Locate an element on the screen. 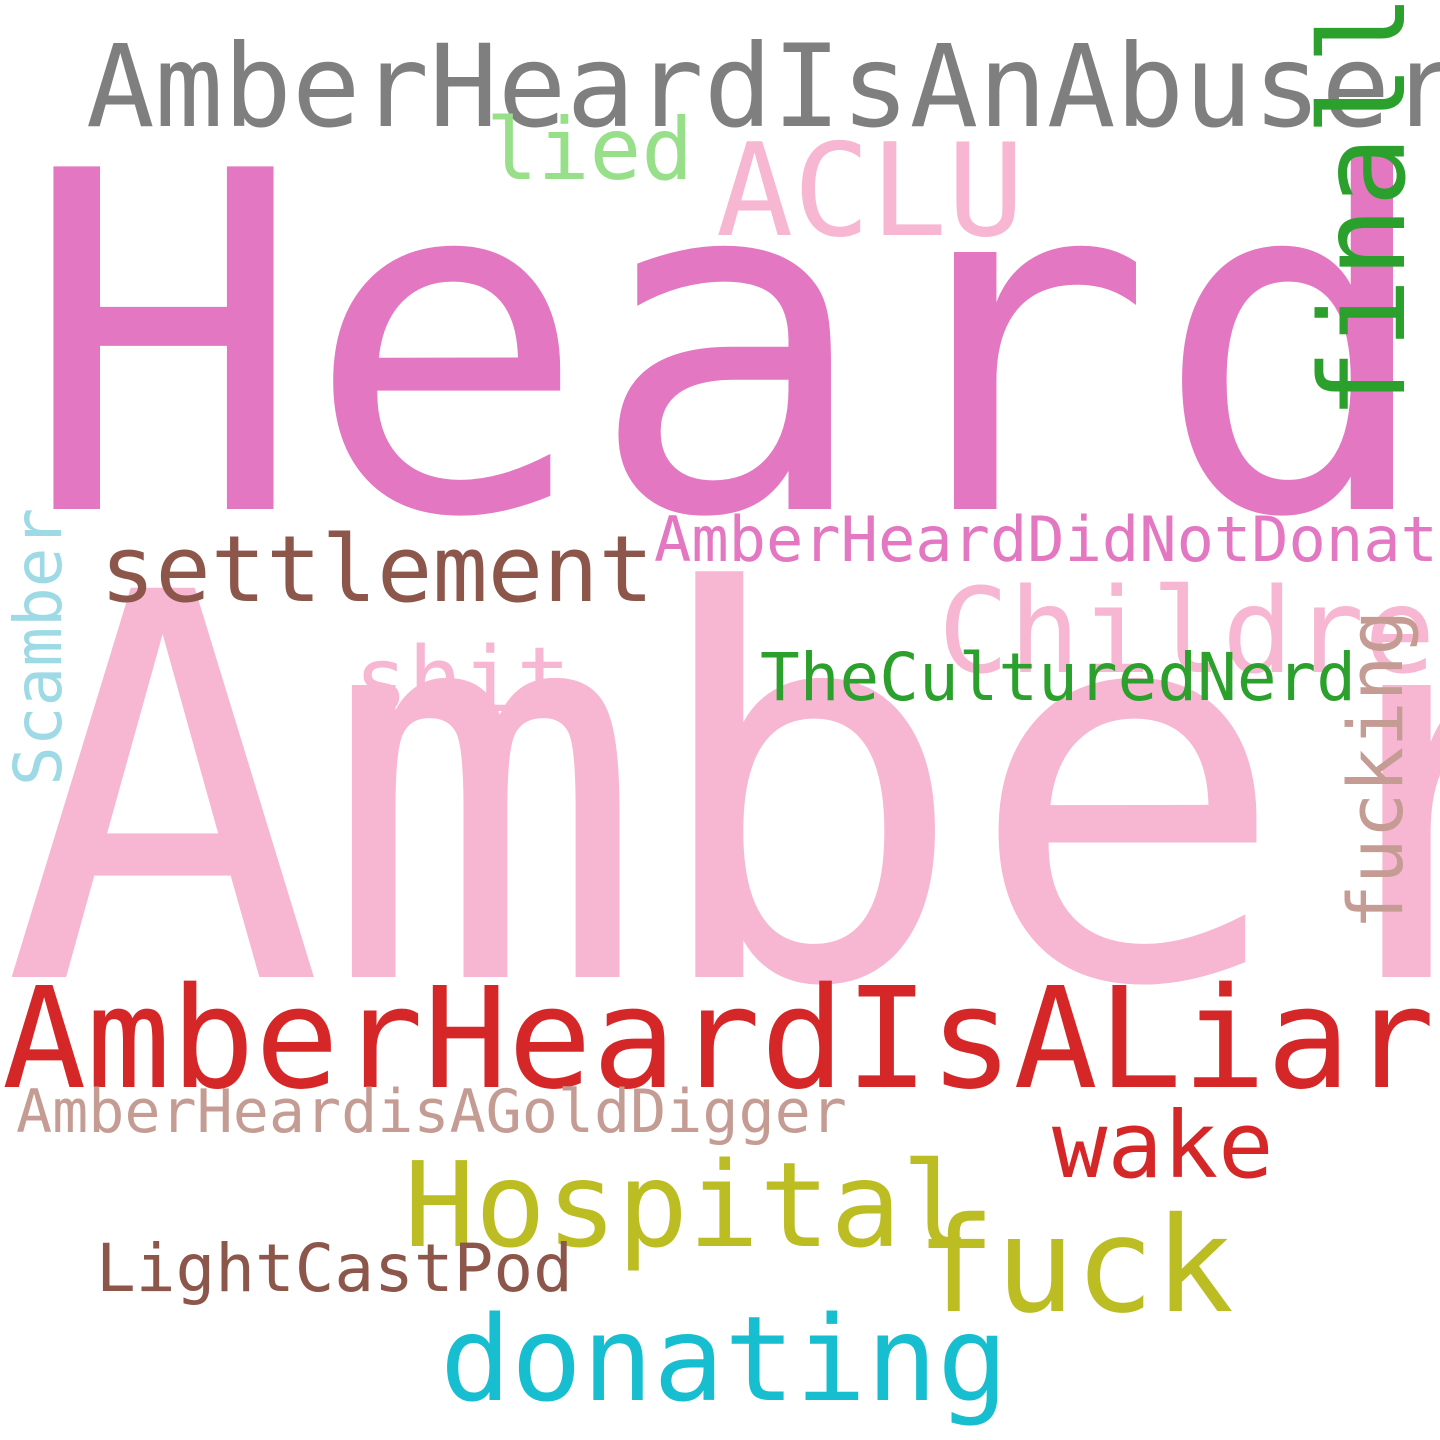 The width and height of the screenshot is (1440, 1440). word-scamber: Scamber is located at coordinates (38, 646).